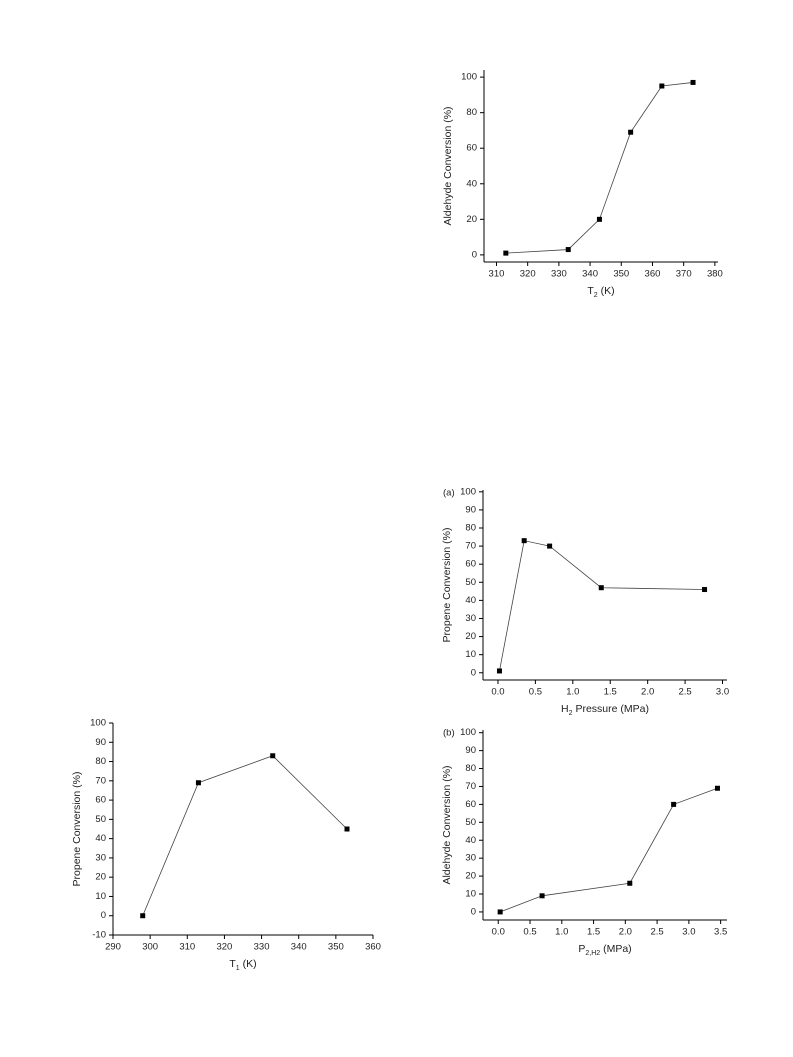  What do you see at coordinates (715, 274) in the screenshot?
I see `x-tick-label: 380` at bounding box center [715, 274].